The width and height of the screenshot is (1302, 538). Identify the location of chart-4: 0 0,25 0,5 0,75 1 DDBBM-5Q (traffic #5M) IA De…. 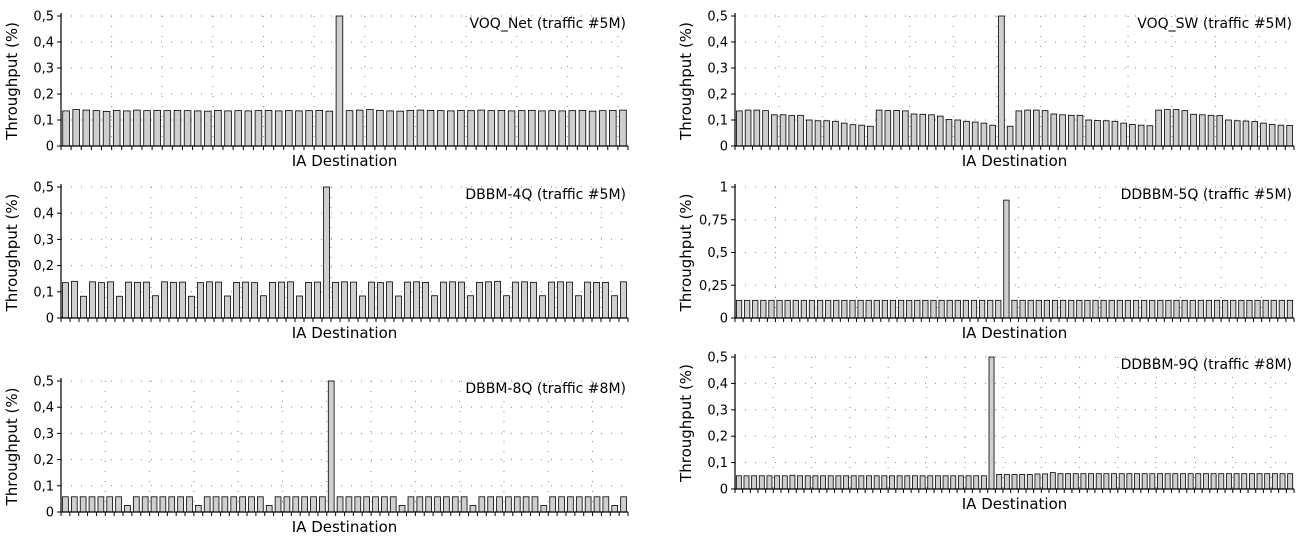
(986, 261).